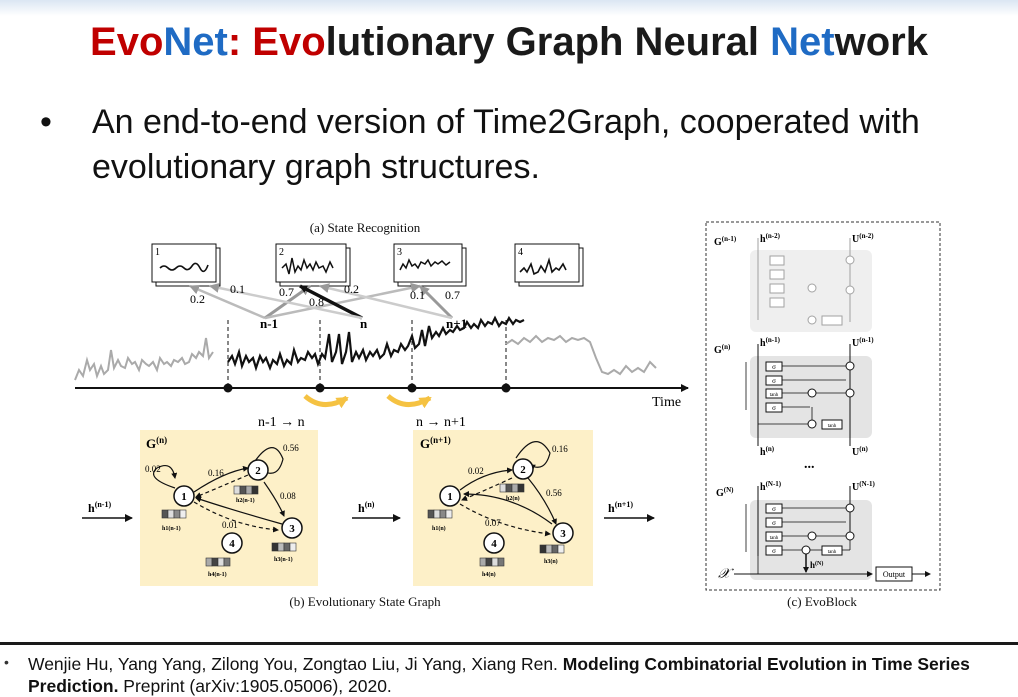 This screenshot has width=1018, height=697. What do you see at coordinates (6, 662) in the screenshot?
I see `citation-marker: •` at bounding box center [6, 662].